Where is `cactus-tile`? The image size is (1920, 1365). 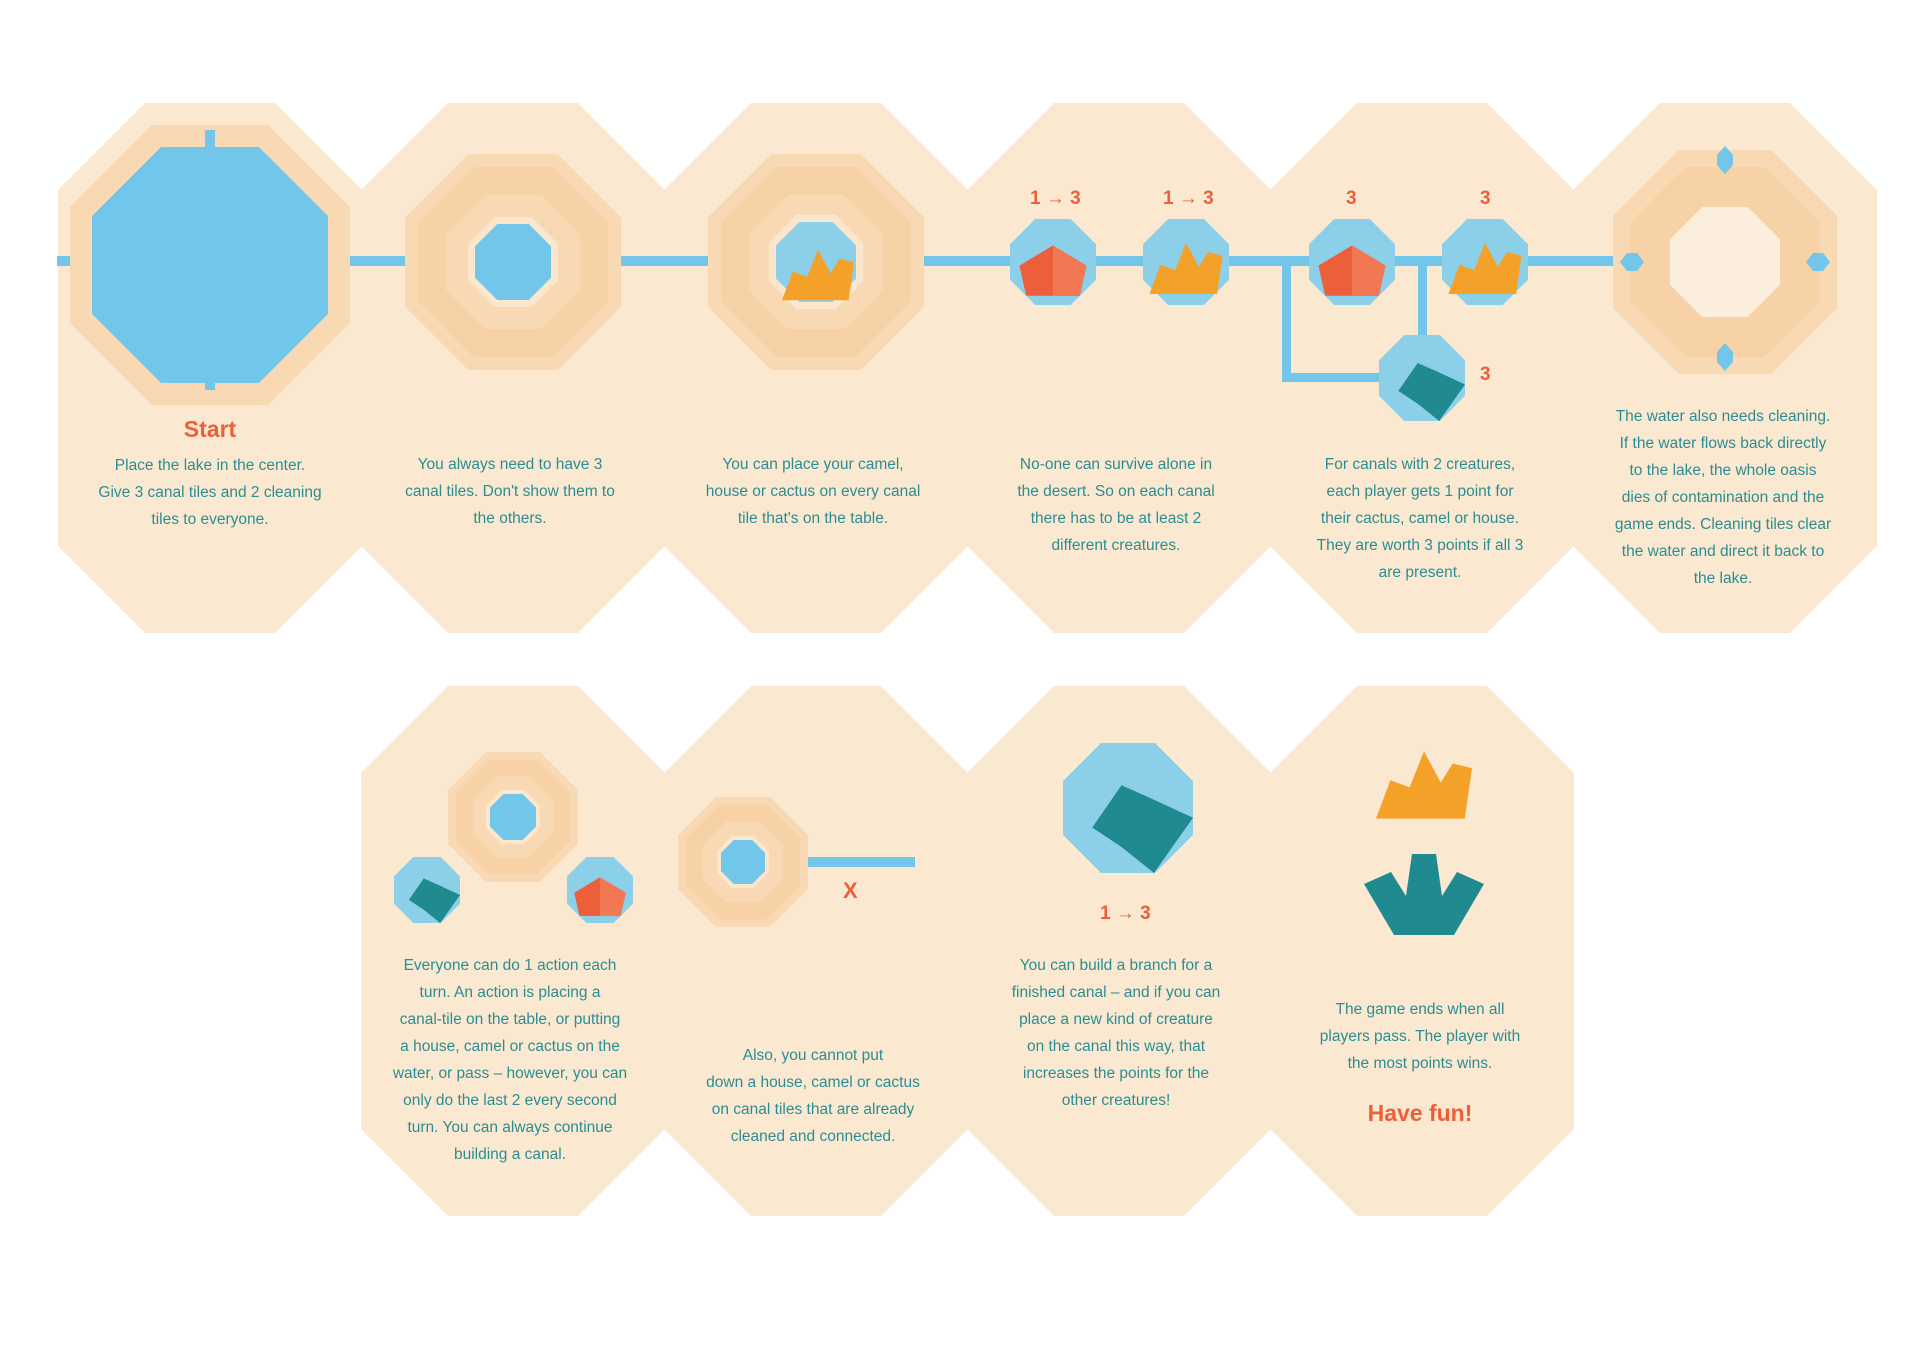
cactus-tile is located at coordinates (1422, 378).